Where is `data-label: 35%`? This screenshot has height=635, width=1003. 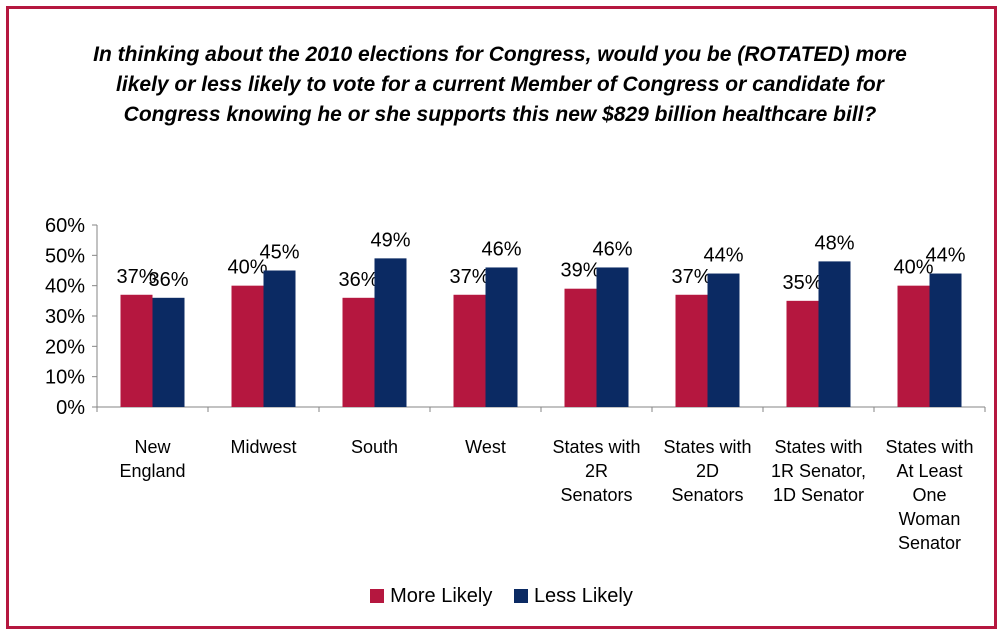
data-label: 35% is located at coordinates (802, 283).